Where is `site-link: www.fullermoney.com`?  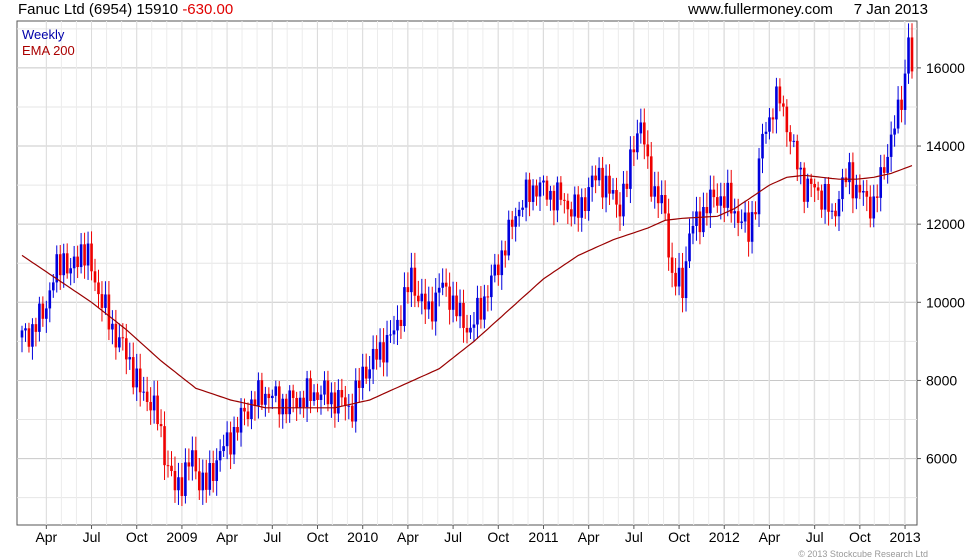
site-link: www.fullermoney.com is located at coordinates (760, 9).